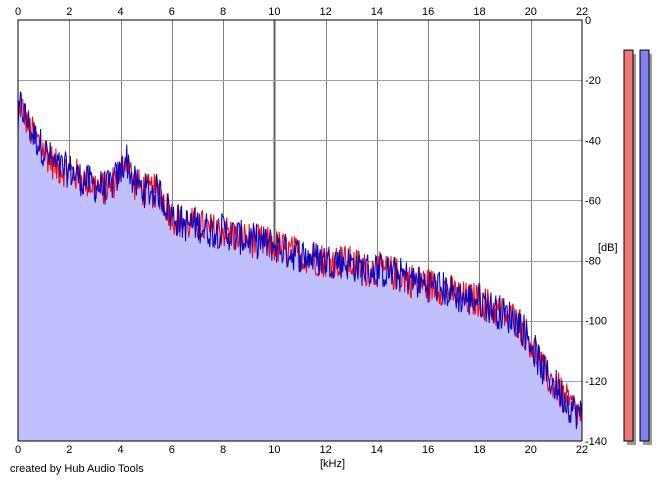 The width and height of the screenshot is (664, 481). I want to click on footer-credit: created by Hub Audio Tools, so click(77, 469).